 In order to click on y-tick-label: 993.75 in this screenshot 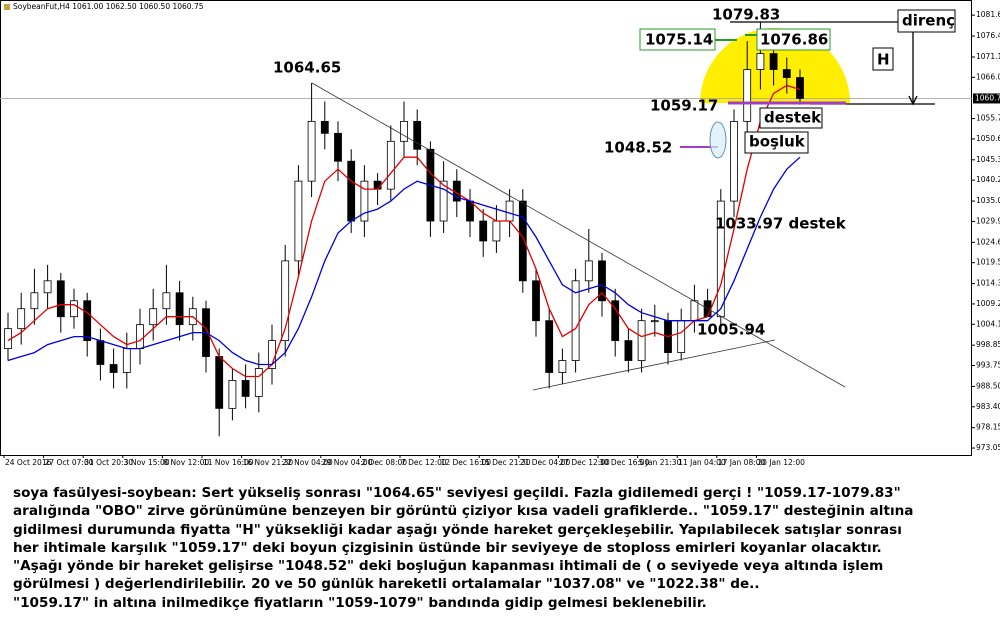, I will do `click(988, 365)`.